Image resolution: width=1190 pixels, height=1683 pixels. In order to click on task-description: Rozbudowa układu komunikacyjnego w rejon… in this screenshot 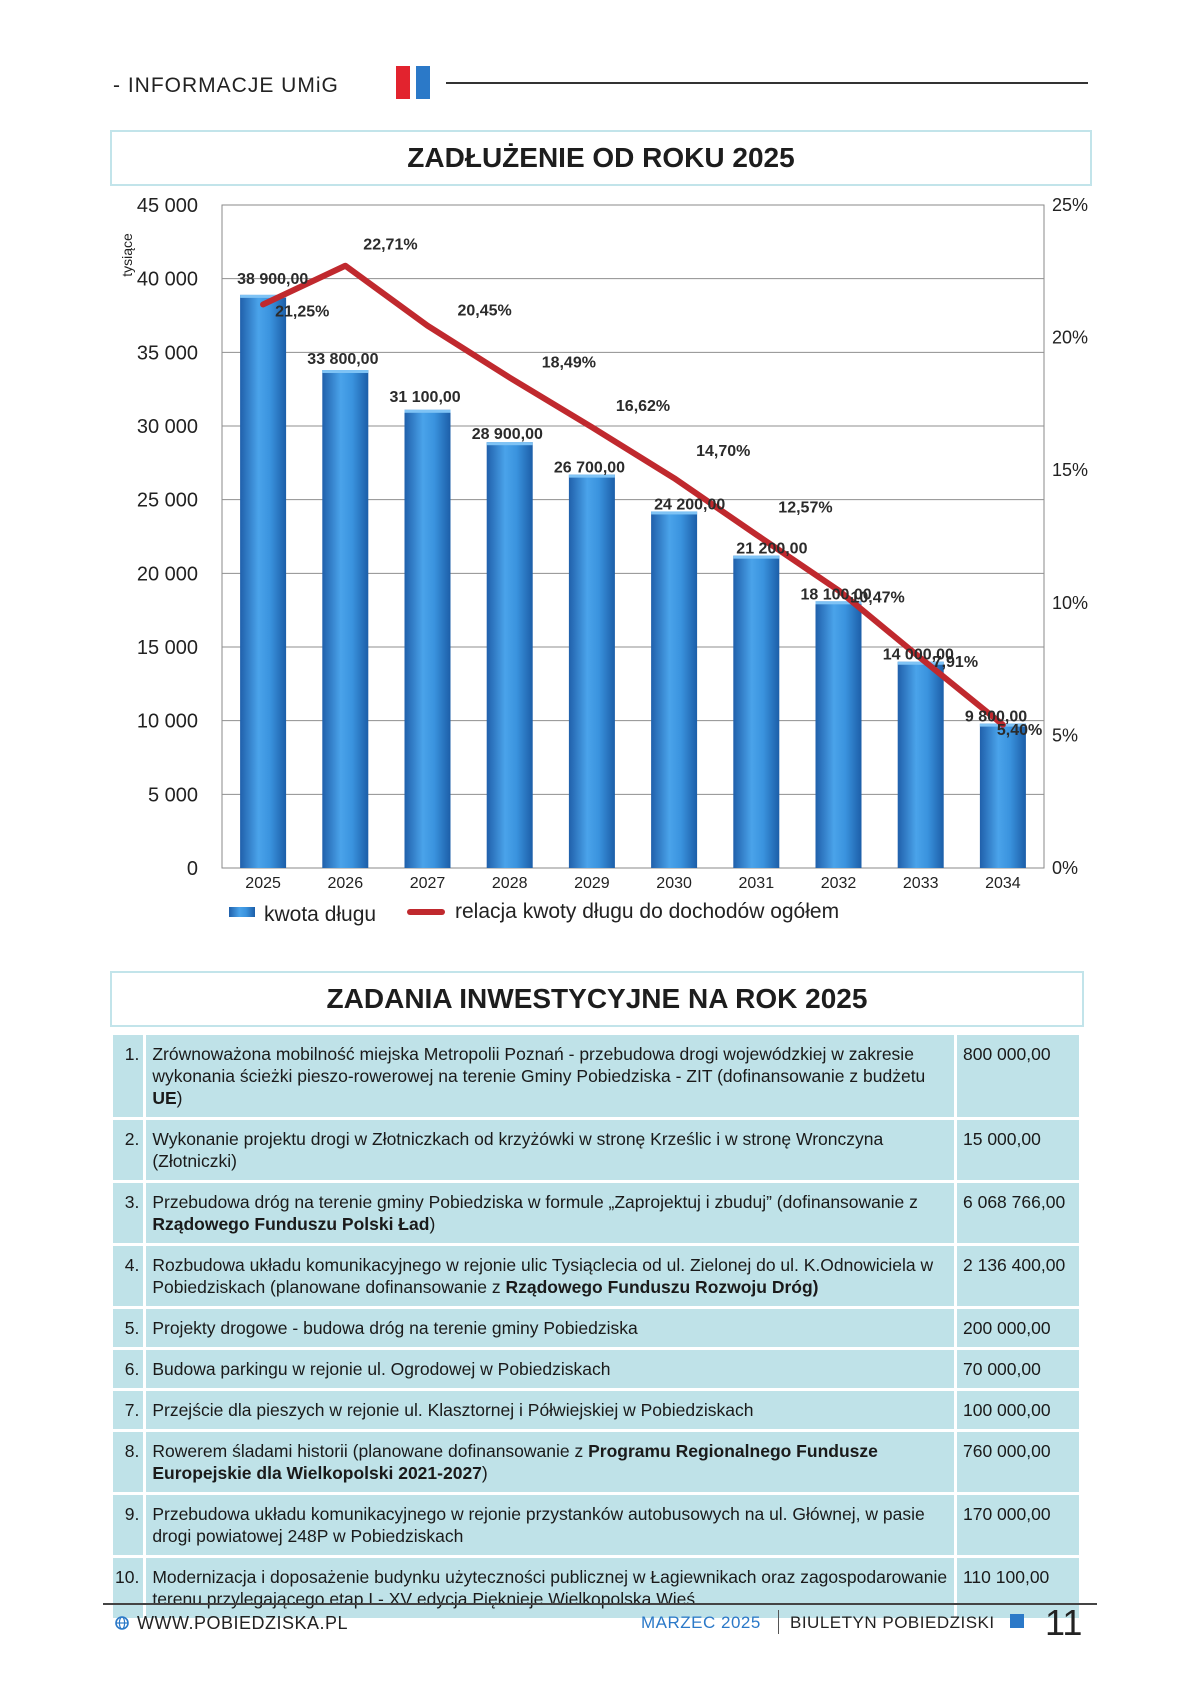, I will do `click(550, 1276)`.